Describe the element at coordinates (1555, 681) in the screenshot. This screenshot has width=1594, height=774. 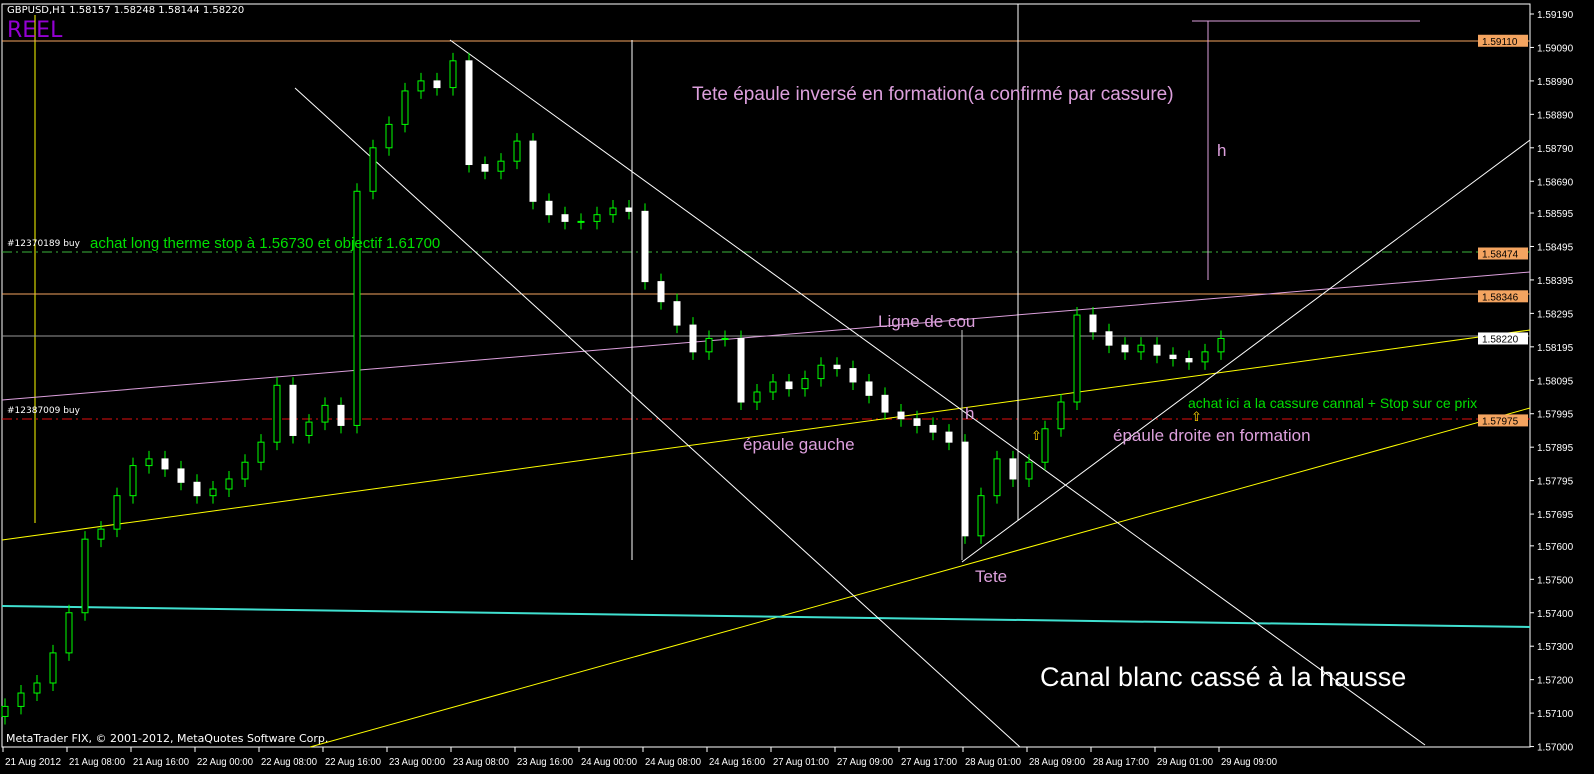
I see `y-tick-label: 1.57200` at that location.